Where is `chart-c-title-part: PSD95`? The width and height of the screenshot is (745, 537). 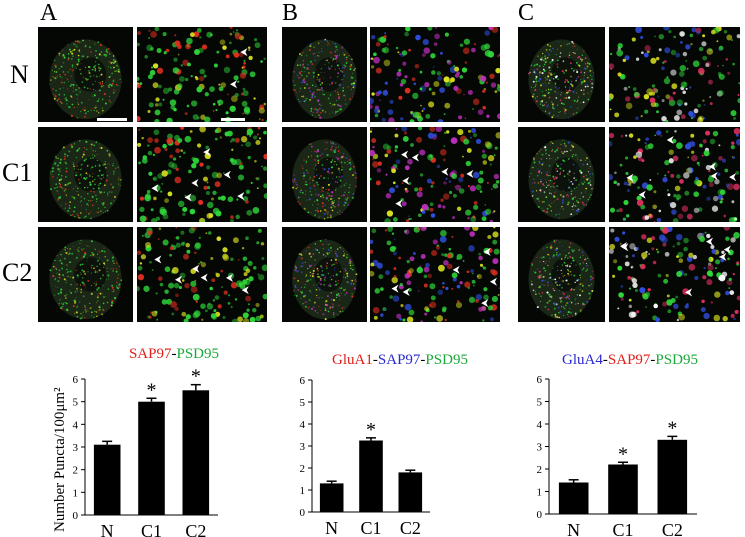 chart-c-title-part: PSD95 is located at coordinates (676, 360).